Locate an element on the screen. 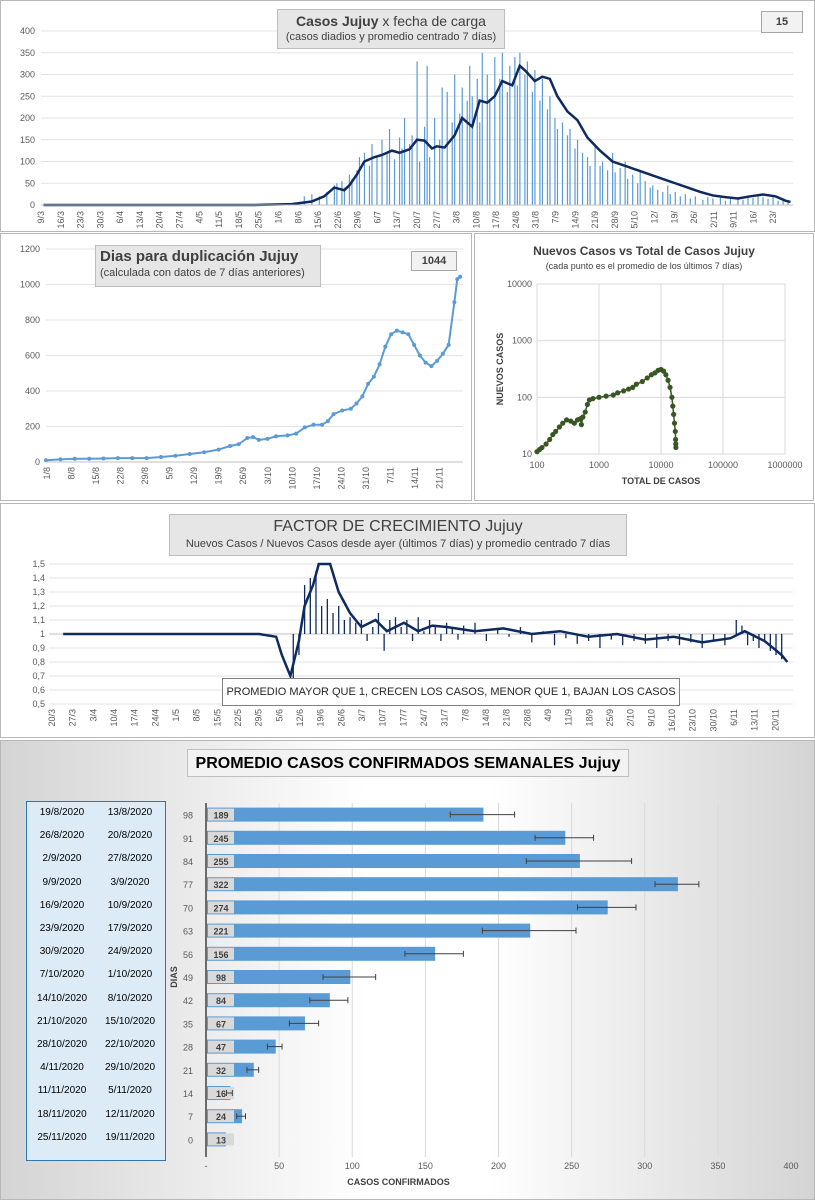 Image resolution: width=815 pixels, height=1200 pixels. x-tick-label: 15/5 is located at coordinates (217, 718).